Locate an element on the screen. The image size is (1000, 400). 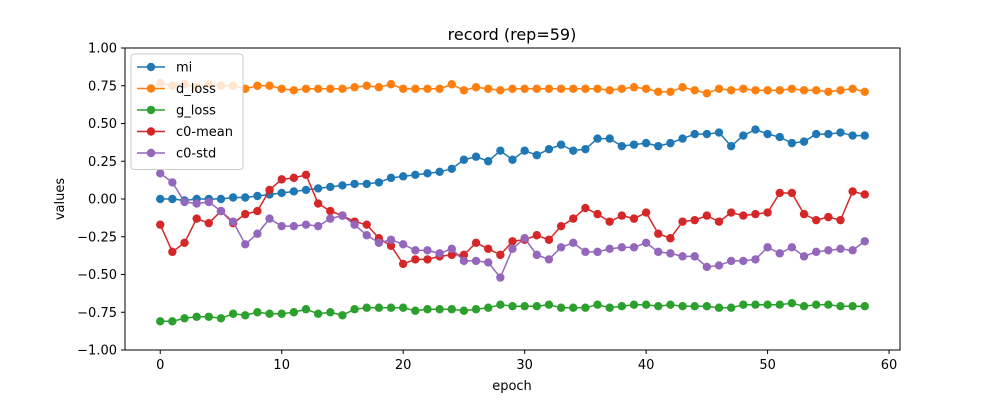
x-axis-label: epoch is located at coordinates (512, 386).